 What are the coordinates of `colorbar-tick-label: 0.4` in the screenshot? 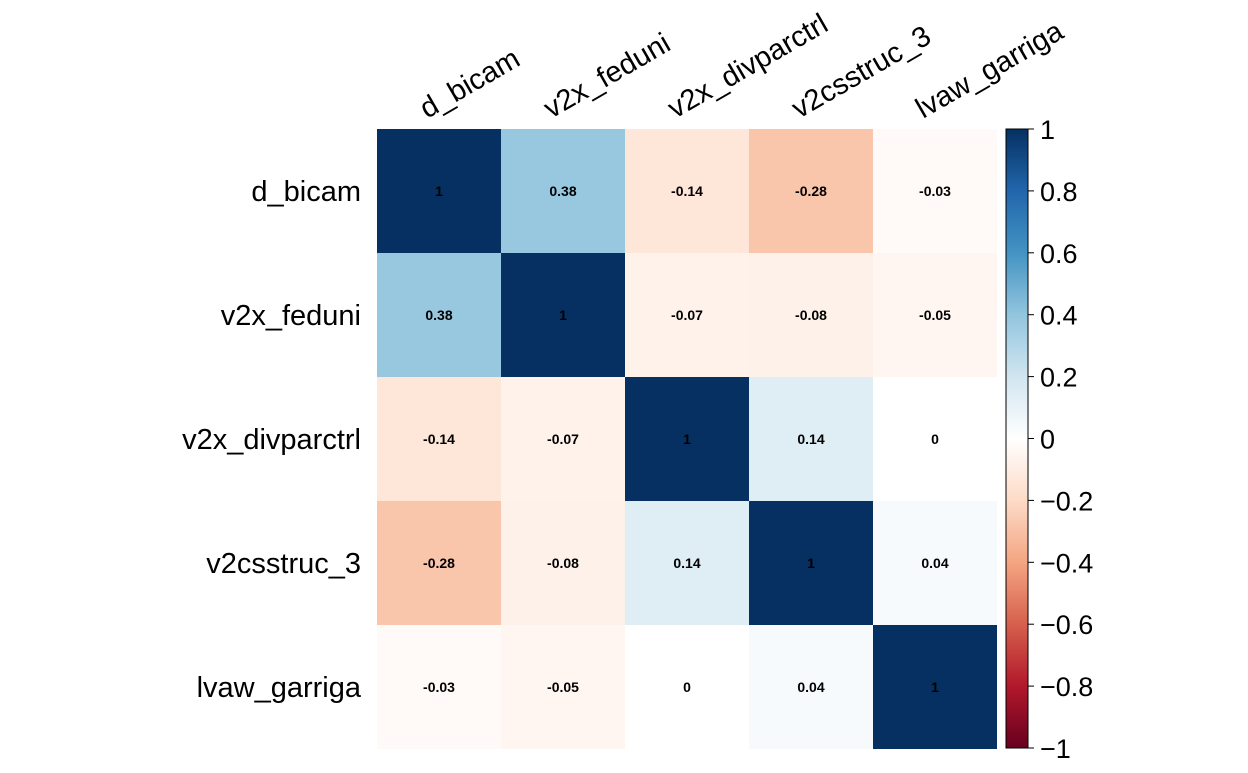 It's located at (1059, 316).